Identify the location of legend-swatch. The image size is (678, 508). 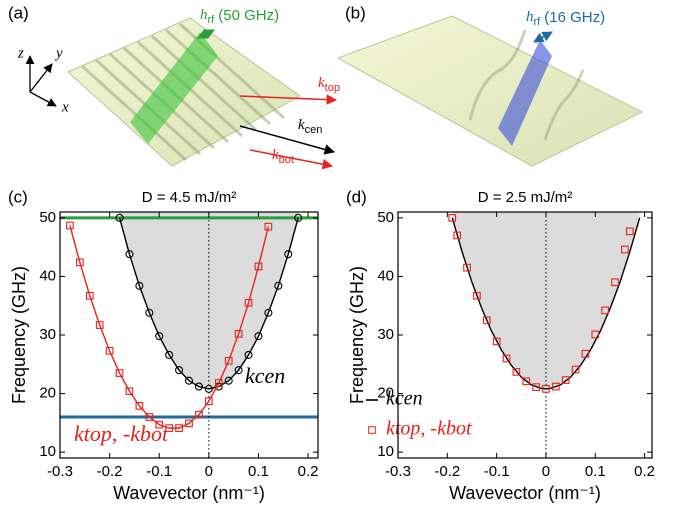
(372, 430).